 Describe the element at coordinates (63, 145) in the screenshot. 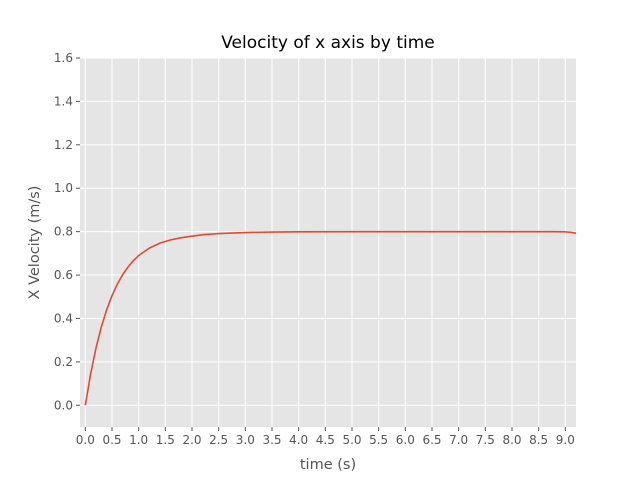

I see `y-tick-label: 1.2` at that location.